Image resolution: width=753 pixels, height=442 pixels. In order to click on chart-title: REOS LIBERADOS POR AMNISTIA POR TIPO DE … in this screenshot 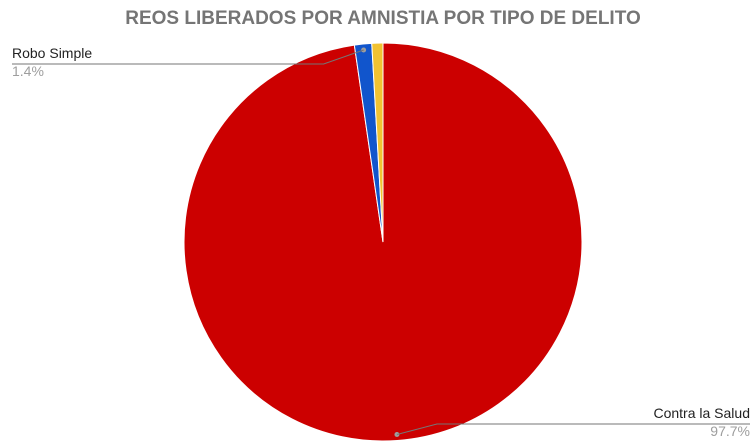, I will do `click(383, 18)`.